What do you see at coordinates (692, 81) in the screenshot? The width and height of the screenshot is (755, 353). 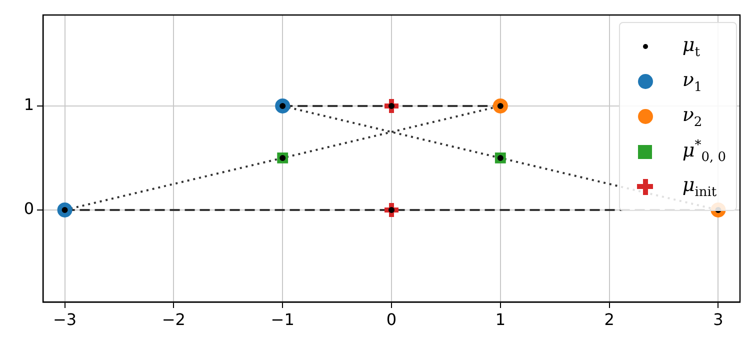 I see `legend-label: ν$_{1}$` at bounding box center [692, 81].